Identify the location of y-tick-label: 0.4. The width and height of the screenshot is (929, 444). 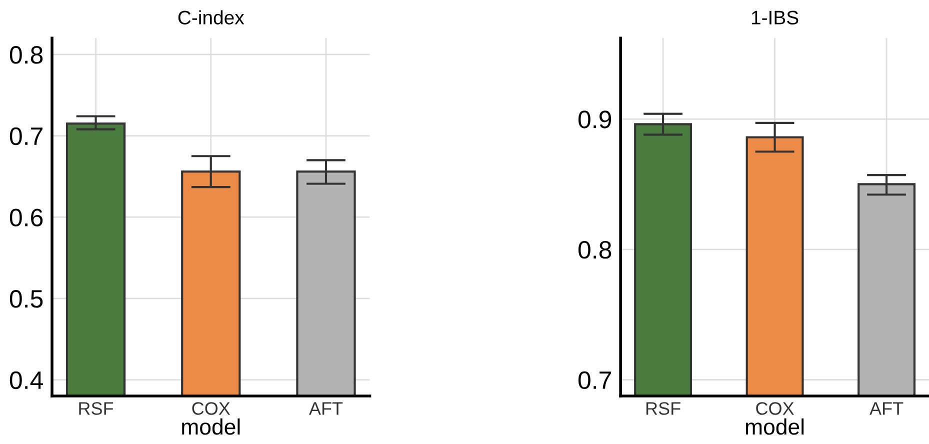
(26, 380).